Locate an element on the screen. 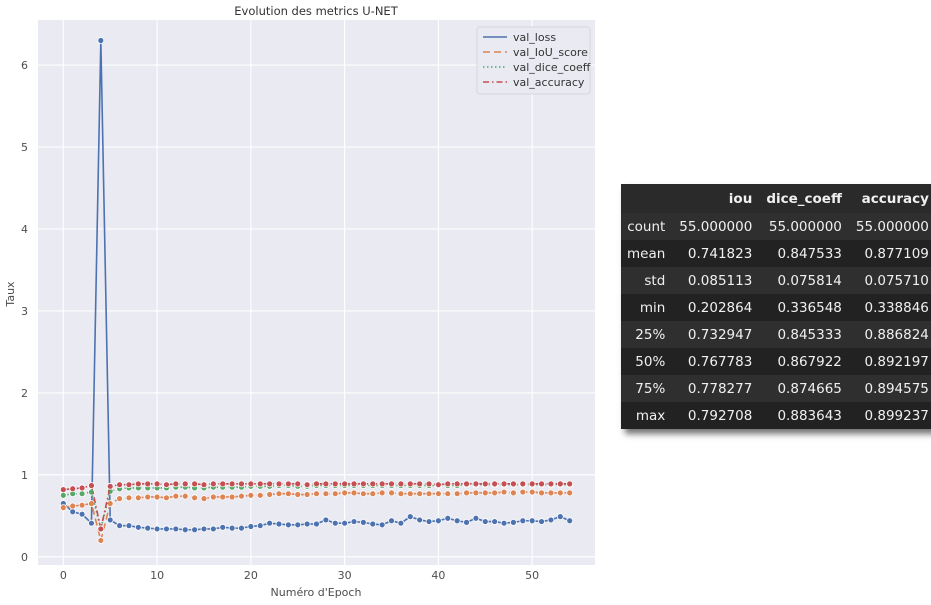  stats-cell: 0.874665 is located at coordinates (809, 388).